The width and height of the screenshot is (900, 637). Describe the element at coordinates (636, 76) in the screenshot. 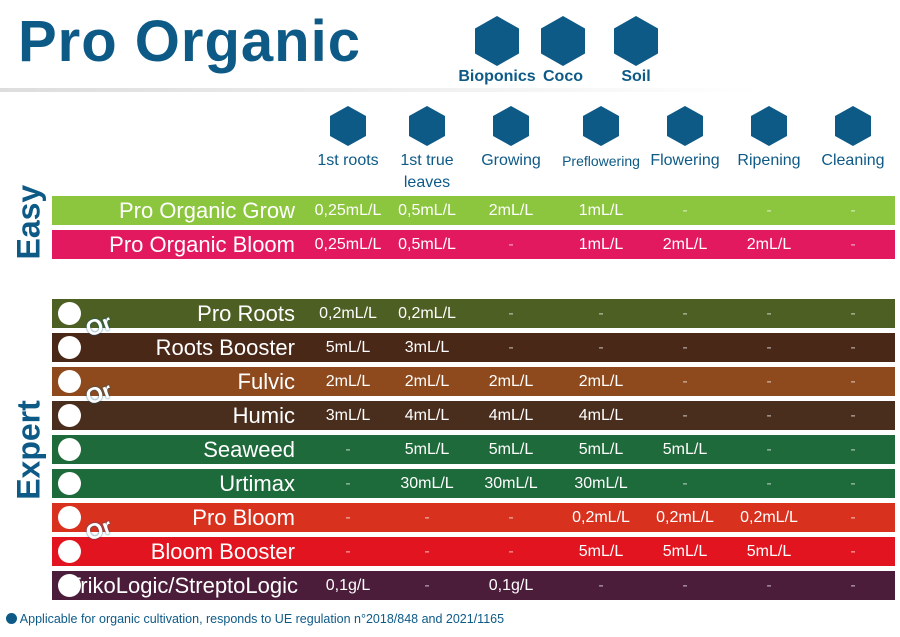

I see `media-label: Soil` at that location.